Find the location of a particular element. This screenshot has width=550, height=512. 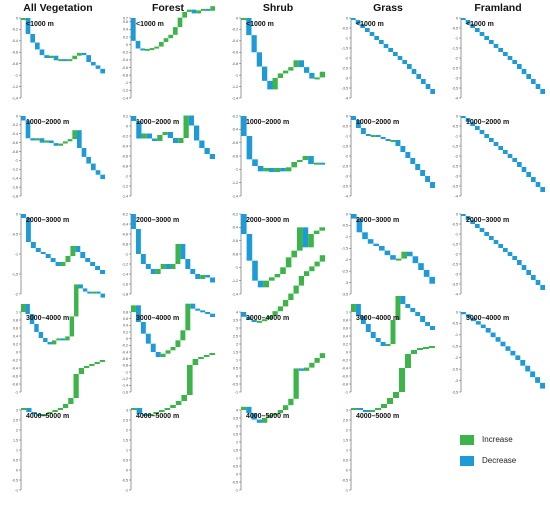

y-tick-label: -0.2 is located at coordinates (345, 360).